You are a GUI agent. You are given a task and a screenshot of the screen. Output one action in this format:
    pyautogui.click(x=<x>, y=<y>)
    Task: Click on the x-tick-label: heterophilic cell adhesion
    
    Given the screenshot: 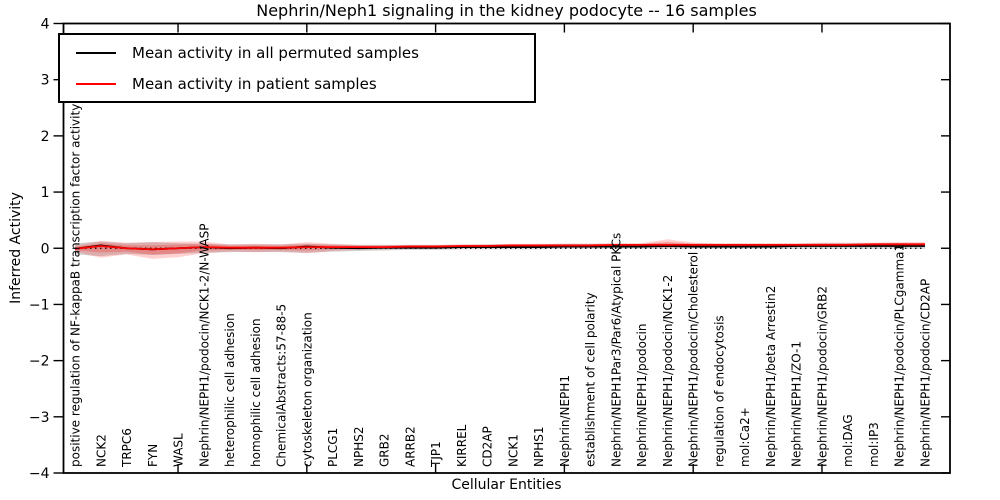 What is the action you would take?
    pyautogui.click(x=230, y=390)
    